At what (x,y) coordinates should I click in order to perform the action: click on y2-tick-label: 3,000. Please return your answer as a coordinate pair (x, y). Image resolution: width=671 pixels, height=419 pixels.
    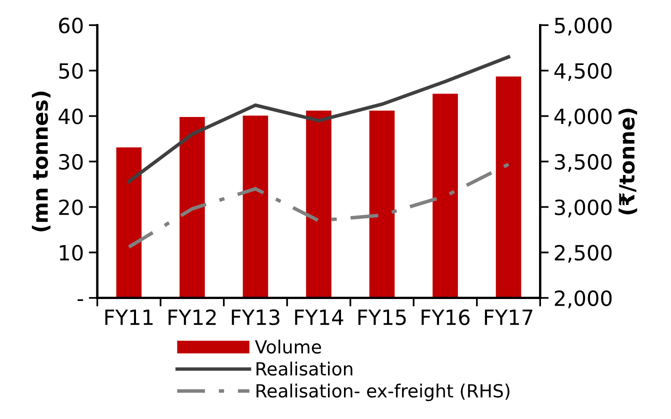
    Looking at the image, I should click on (583, 208).